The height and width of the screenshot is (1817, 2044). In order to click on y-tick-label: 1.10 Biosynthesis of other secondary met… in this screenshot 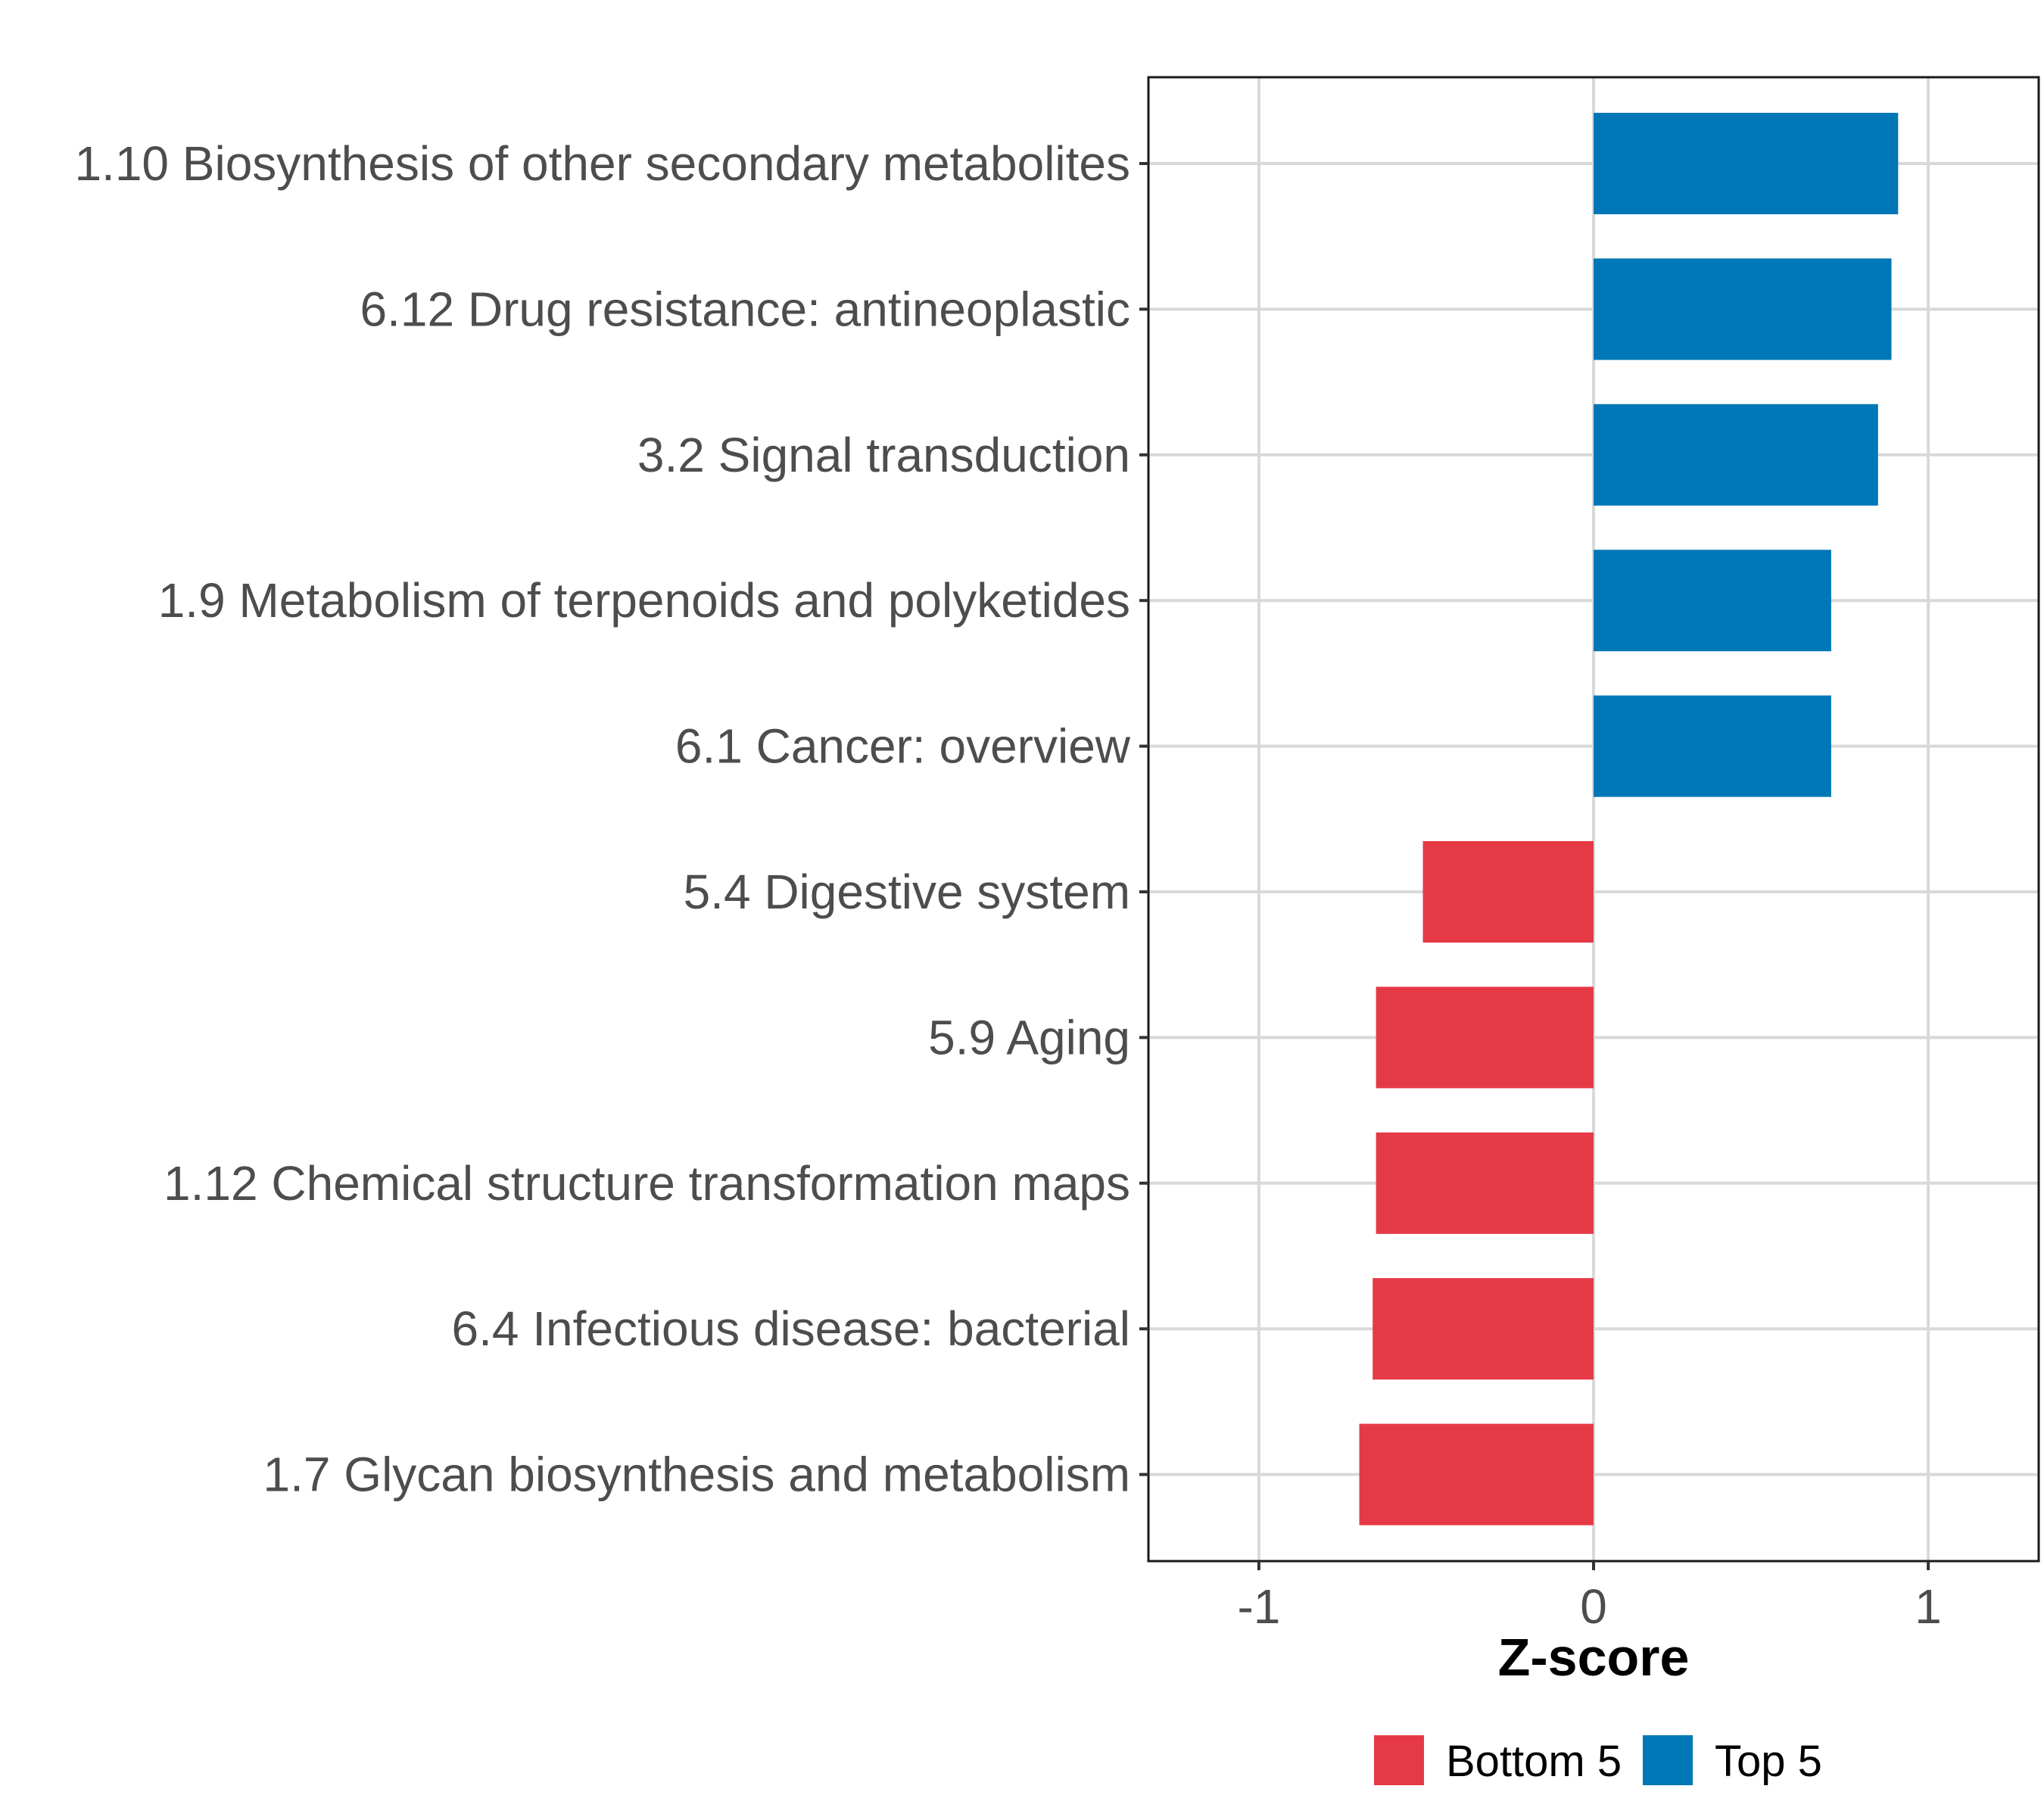, I will do `click(602, 163)`.